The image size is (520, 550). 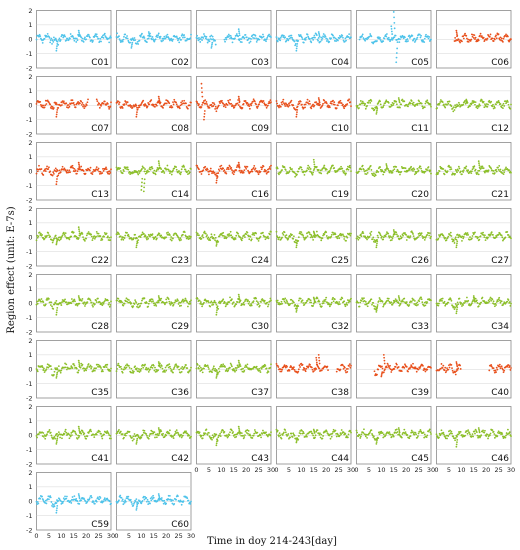 What do you see at coordinates (180, 459) in the screenshot?
I see `panel-label: C42` at bounding box center [180, 459].